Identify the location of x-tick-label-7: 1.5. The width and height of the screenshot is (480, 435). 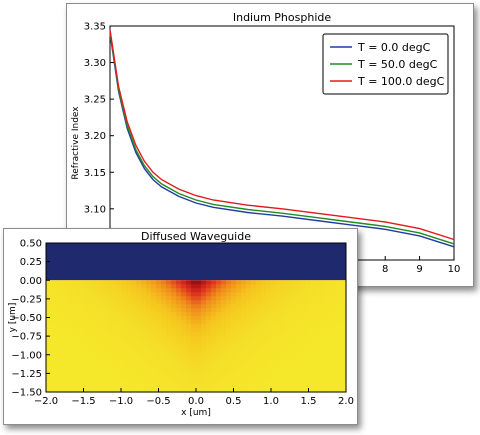
(309, 401).